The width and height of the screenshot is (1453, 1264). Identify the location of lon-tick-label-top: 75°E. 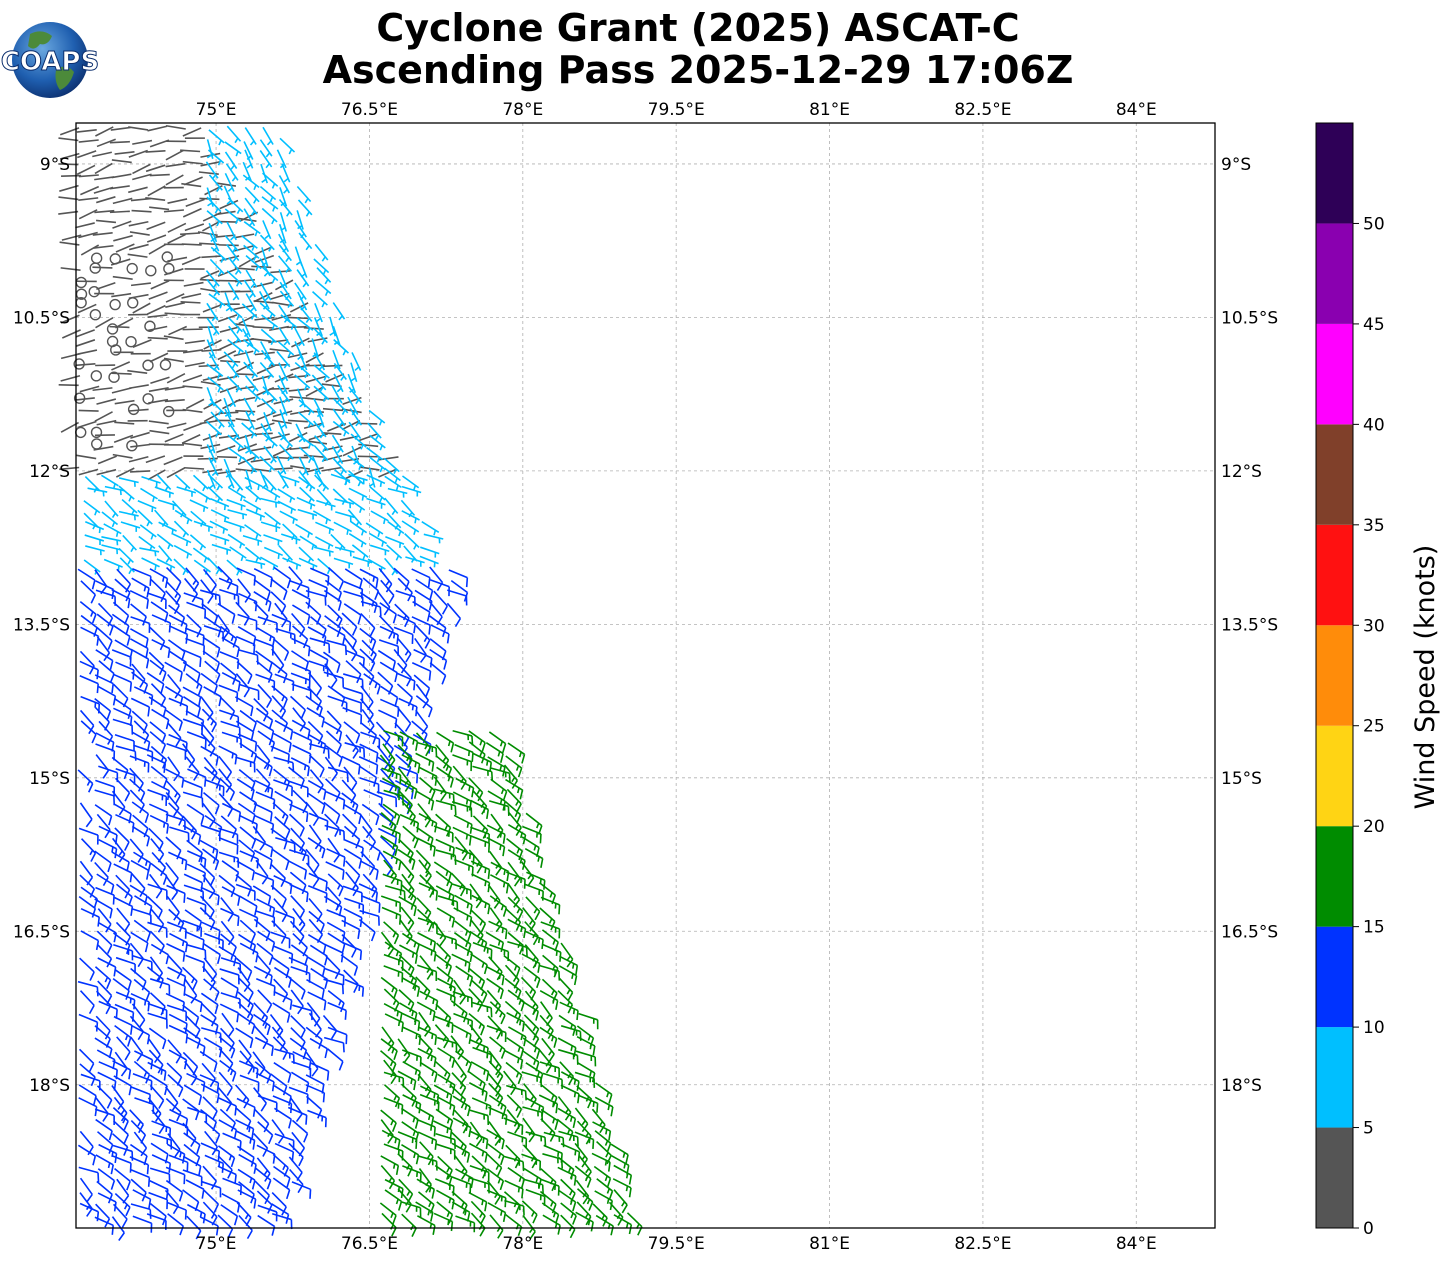
(216, 110).